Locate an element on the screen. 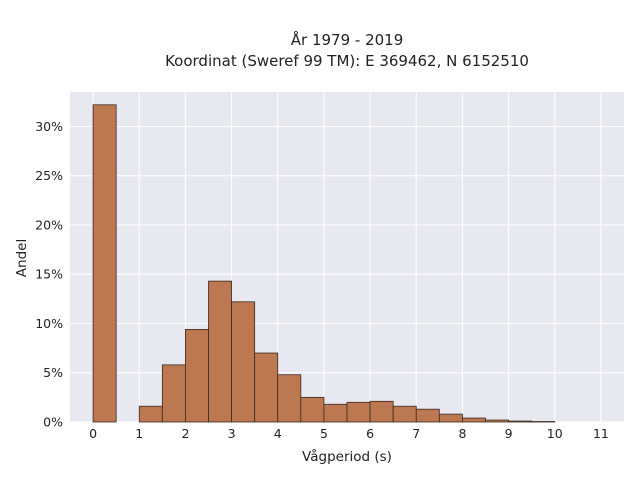  x-tick-label: 1 is located at coordinates (139, 433).